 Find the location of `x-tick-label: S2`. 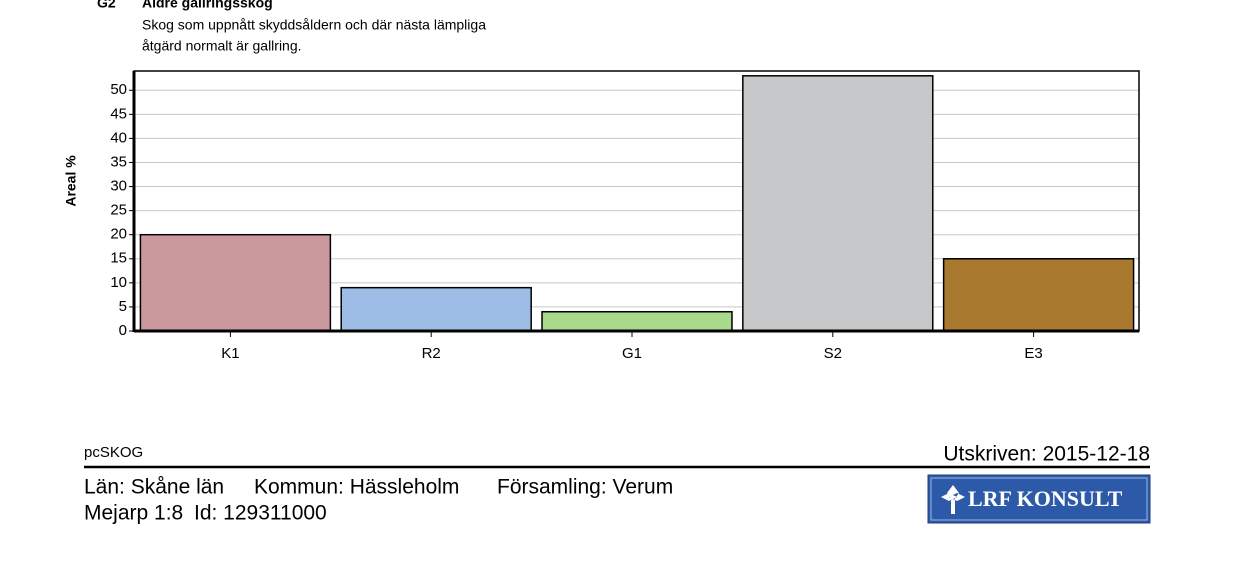

x-tick-label: S2 is located at coordinates (833, 353).